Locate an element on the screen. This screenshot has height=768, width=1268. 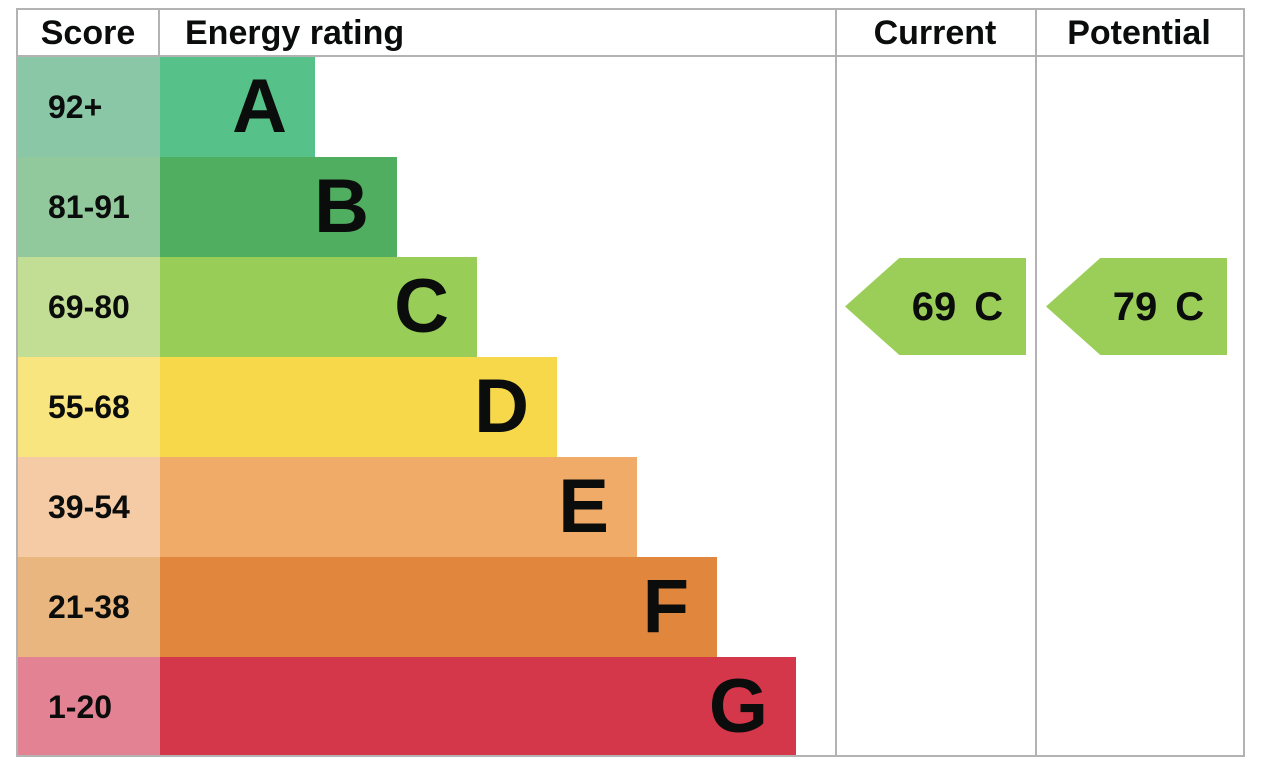
chart-header-row: Score Energy rating Current Potential is located at coordinates (630, 33).